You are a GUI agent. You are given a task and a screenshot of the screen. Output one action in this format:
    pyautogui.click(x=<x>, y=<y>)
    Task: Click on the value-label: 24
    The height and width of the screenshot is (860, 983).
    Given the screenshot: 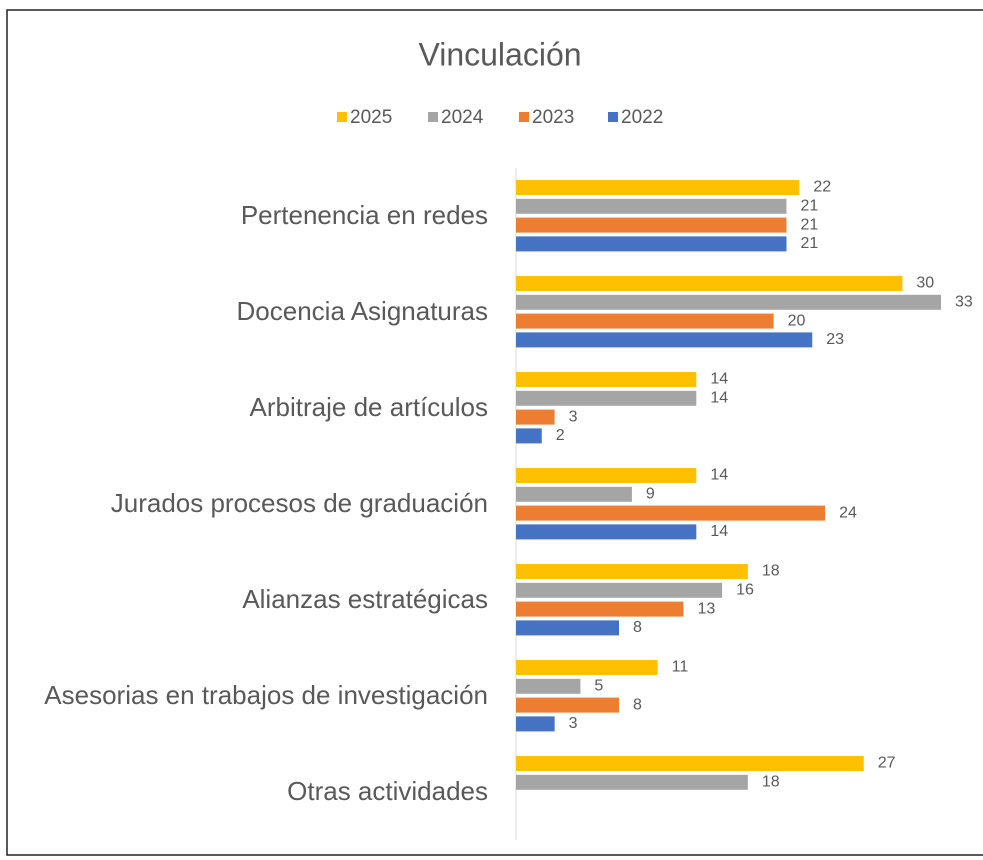 What is the action you would take?
    pyautogui.click(x=848, y=512)
    